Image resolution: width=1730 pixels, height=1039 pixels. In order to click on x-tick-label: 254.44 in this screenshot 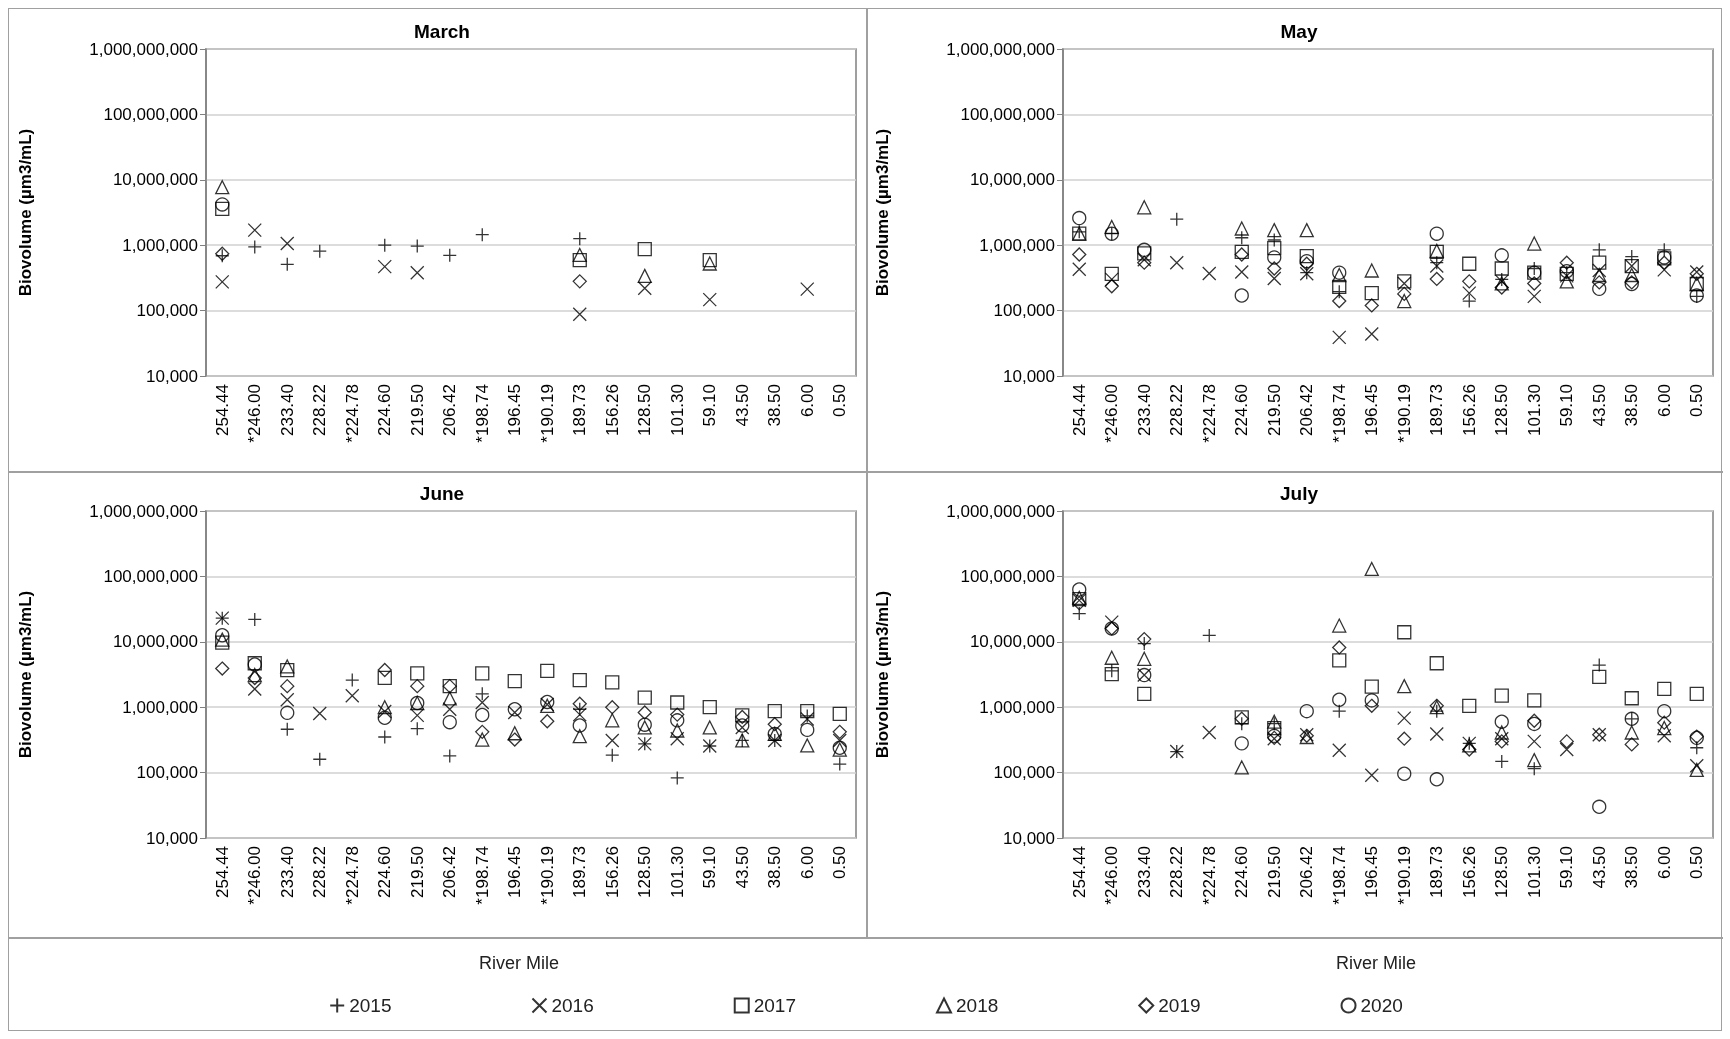, I will do `click(222, 872)`.